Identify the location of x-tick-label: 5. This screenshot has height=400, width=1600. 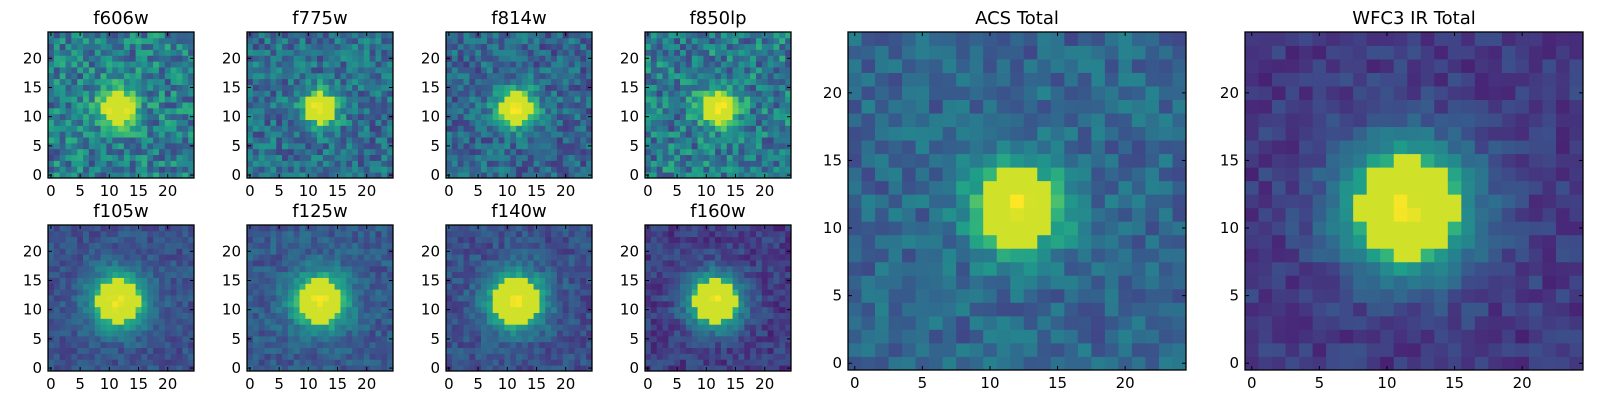
(478, 191).